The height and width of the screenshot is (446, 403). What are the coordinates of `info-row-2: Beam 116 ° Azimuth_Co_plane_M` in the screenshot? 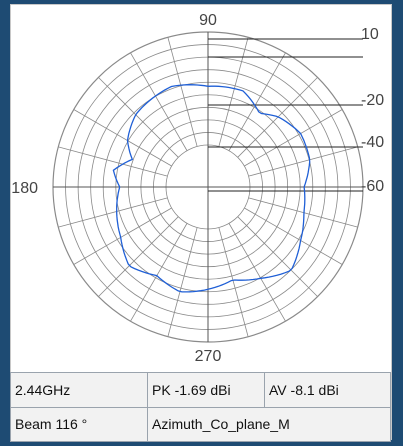 It's located at (200, 424).